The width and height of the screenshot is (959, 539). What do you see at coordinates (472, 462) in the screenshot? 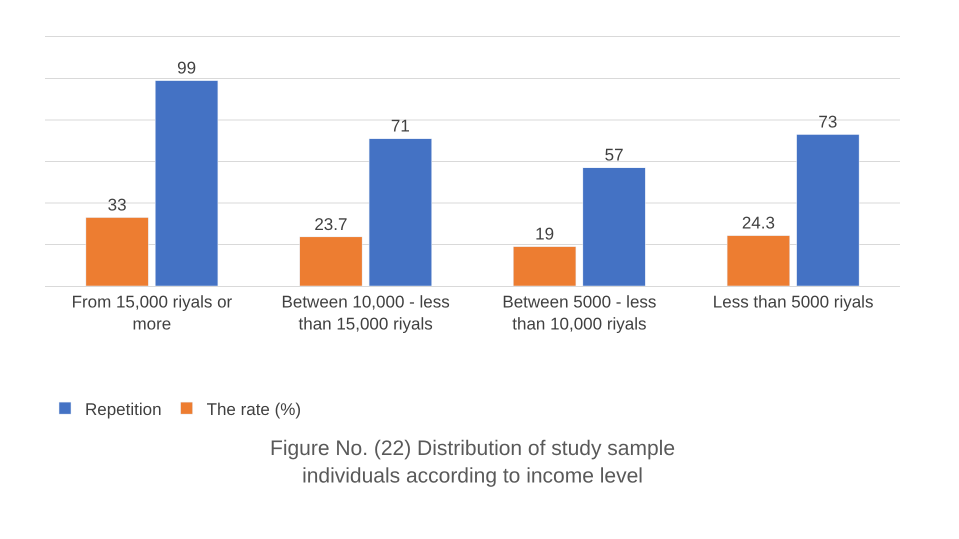
I see `text: Figure No. (22) Distribution of study sample individuals according to income level` at bounding box center [472, 462].